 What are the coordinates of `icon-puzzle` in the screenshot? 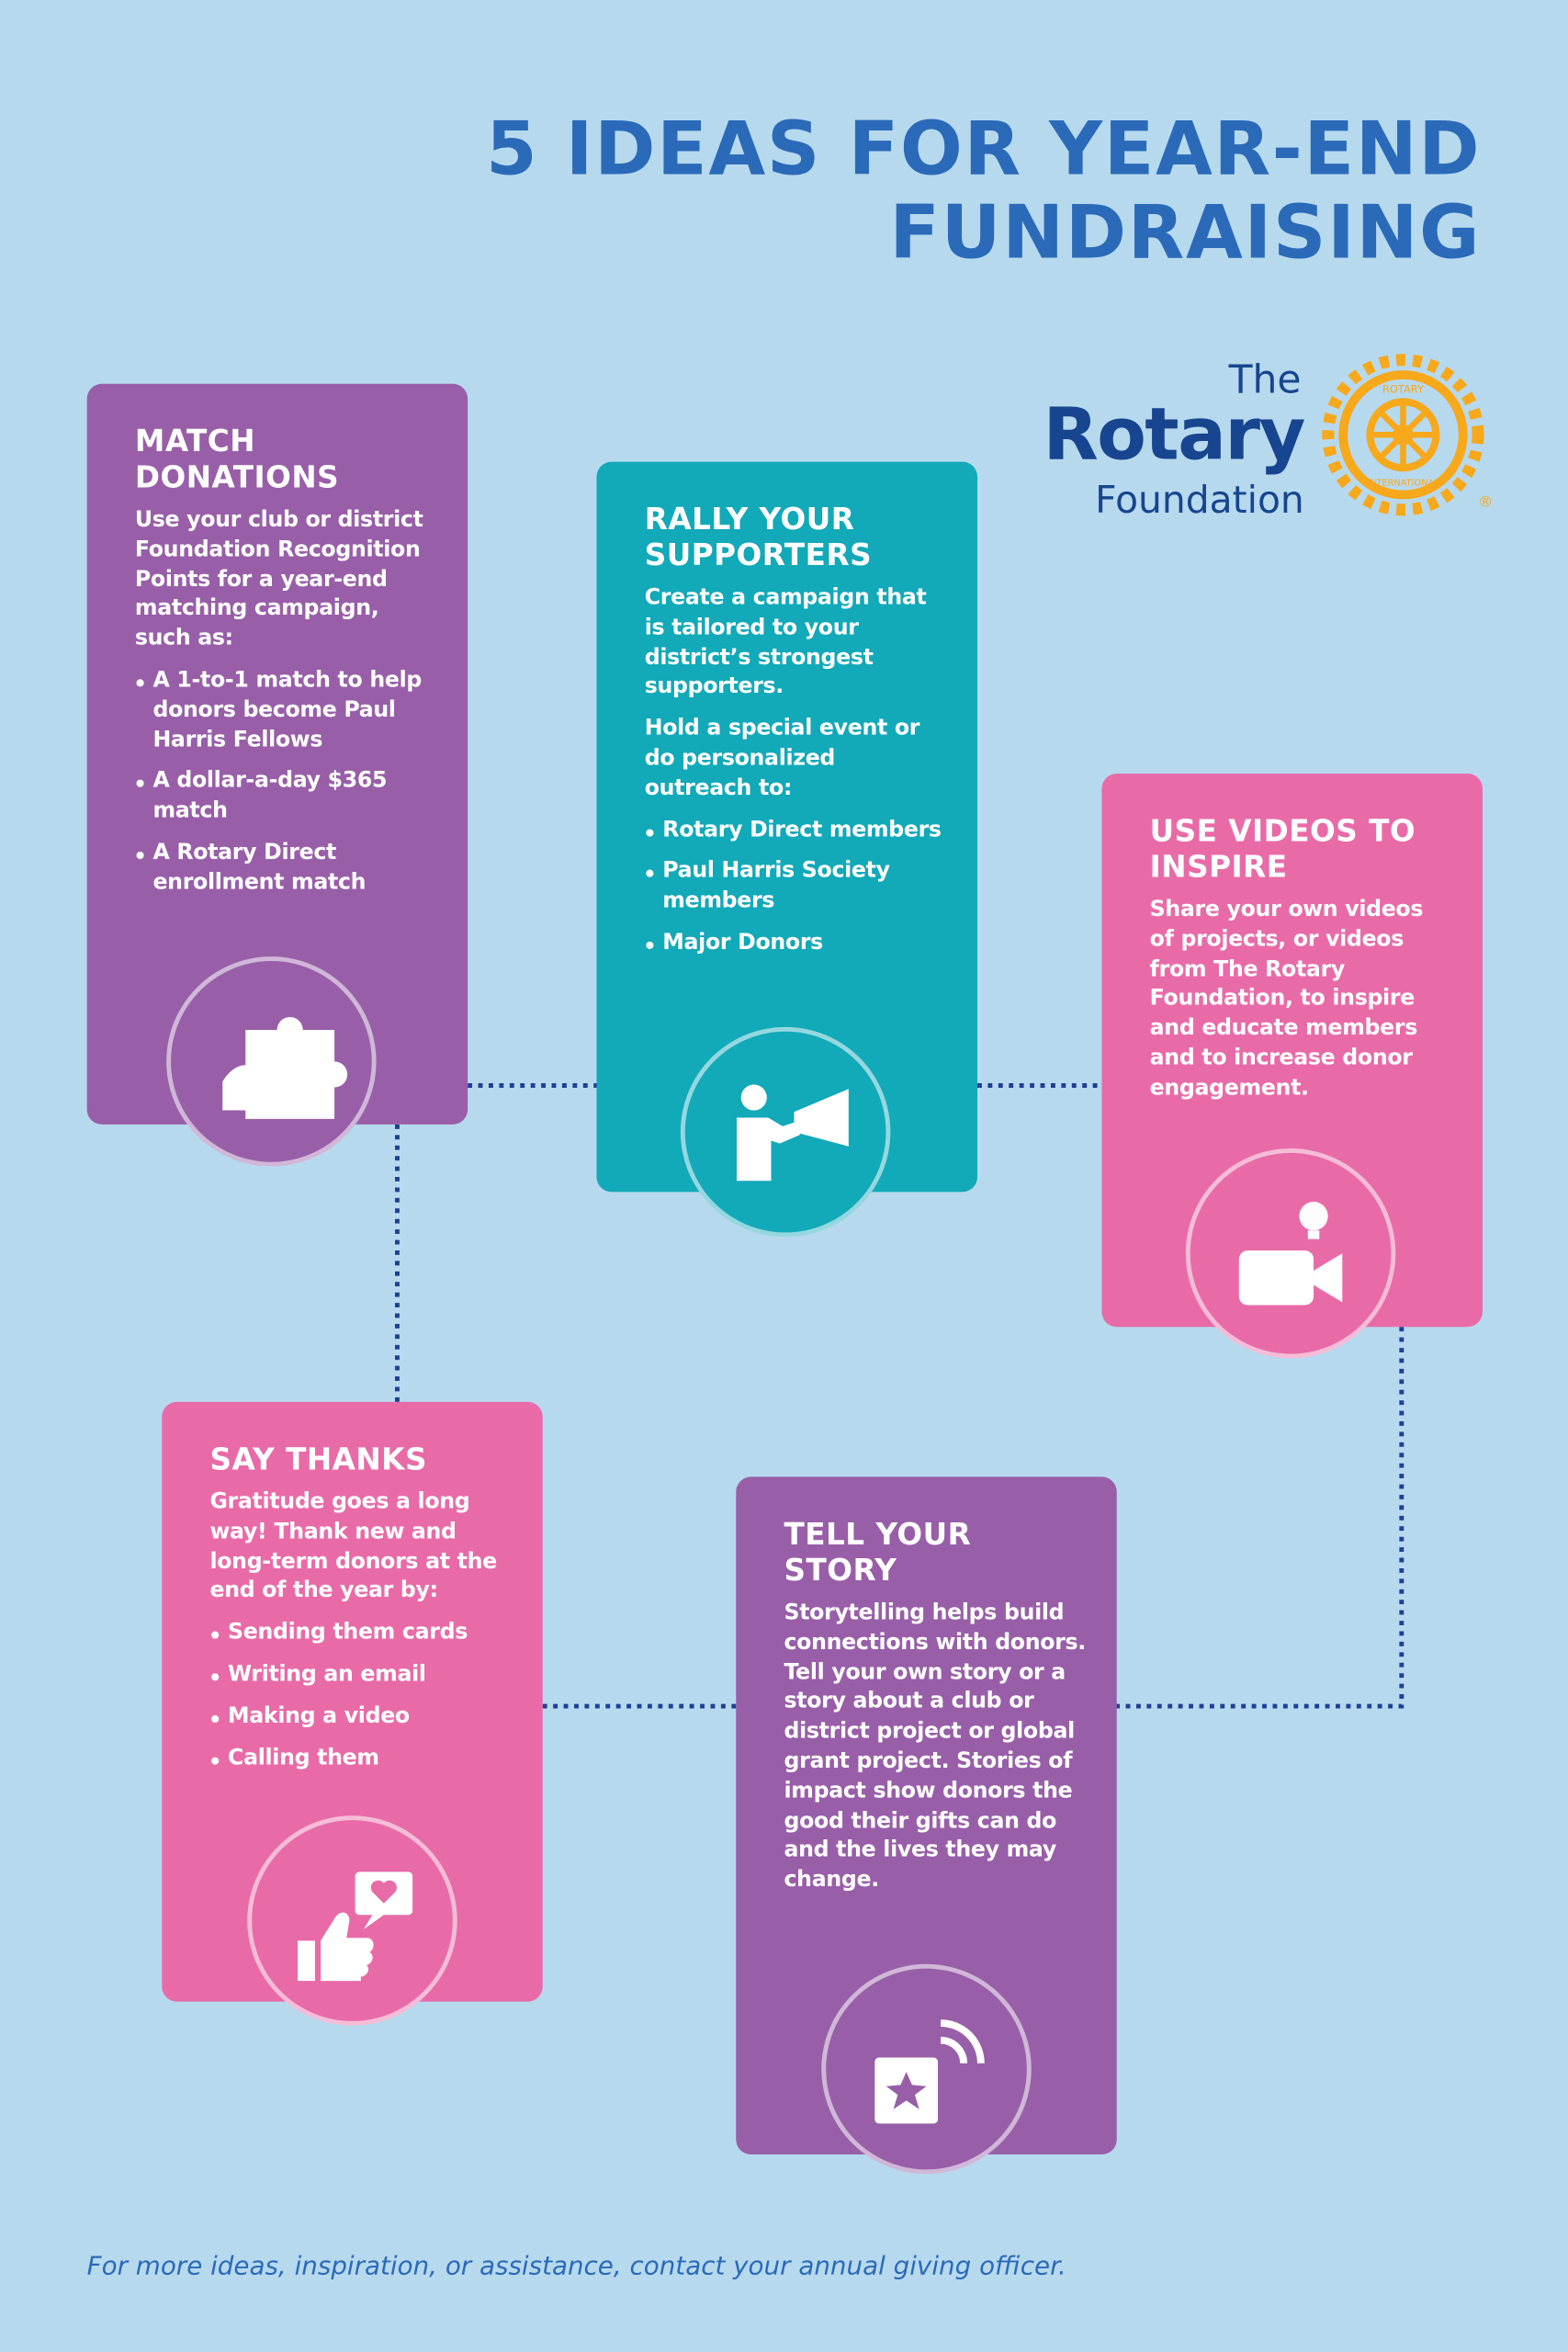 It's located at (271, 1061).